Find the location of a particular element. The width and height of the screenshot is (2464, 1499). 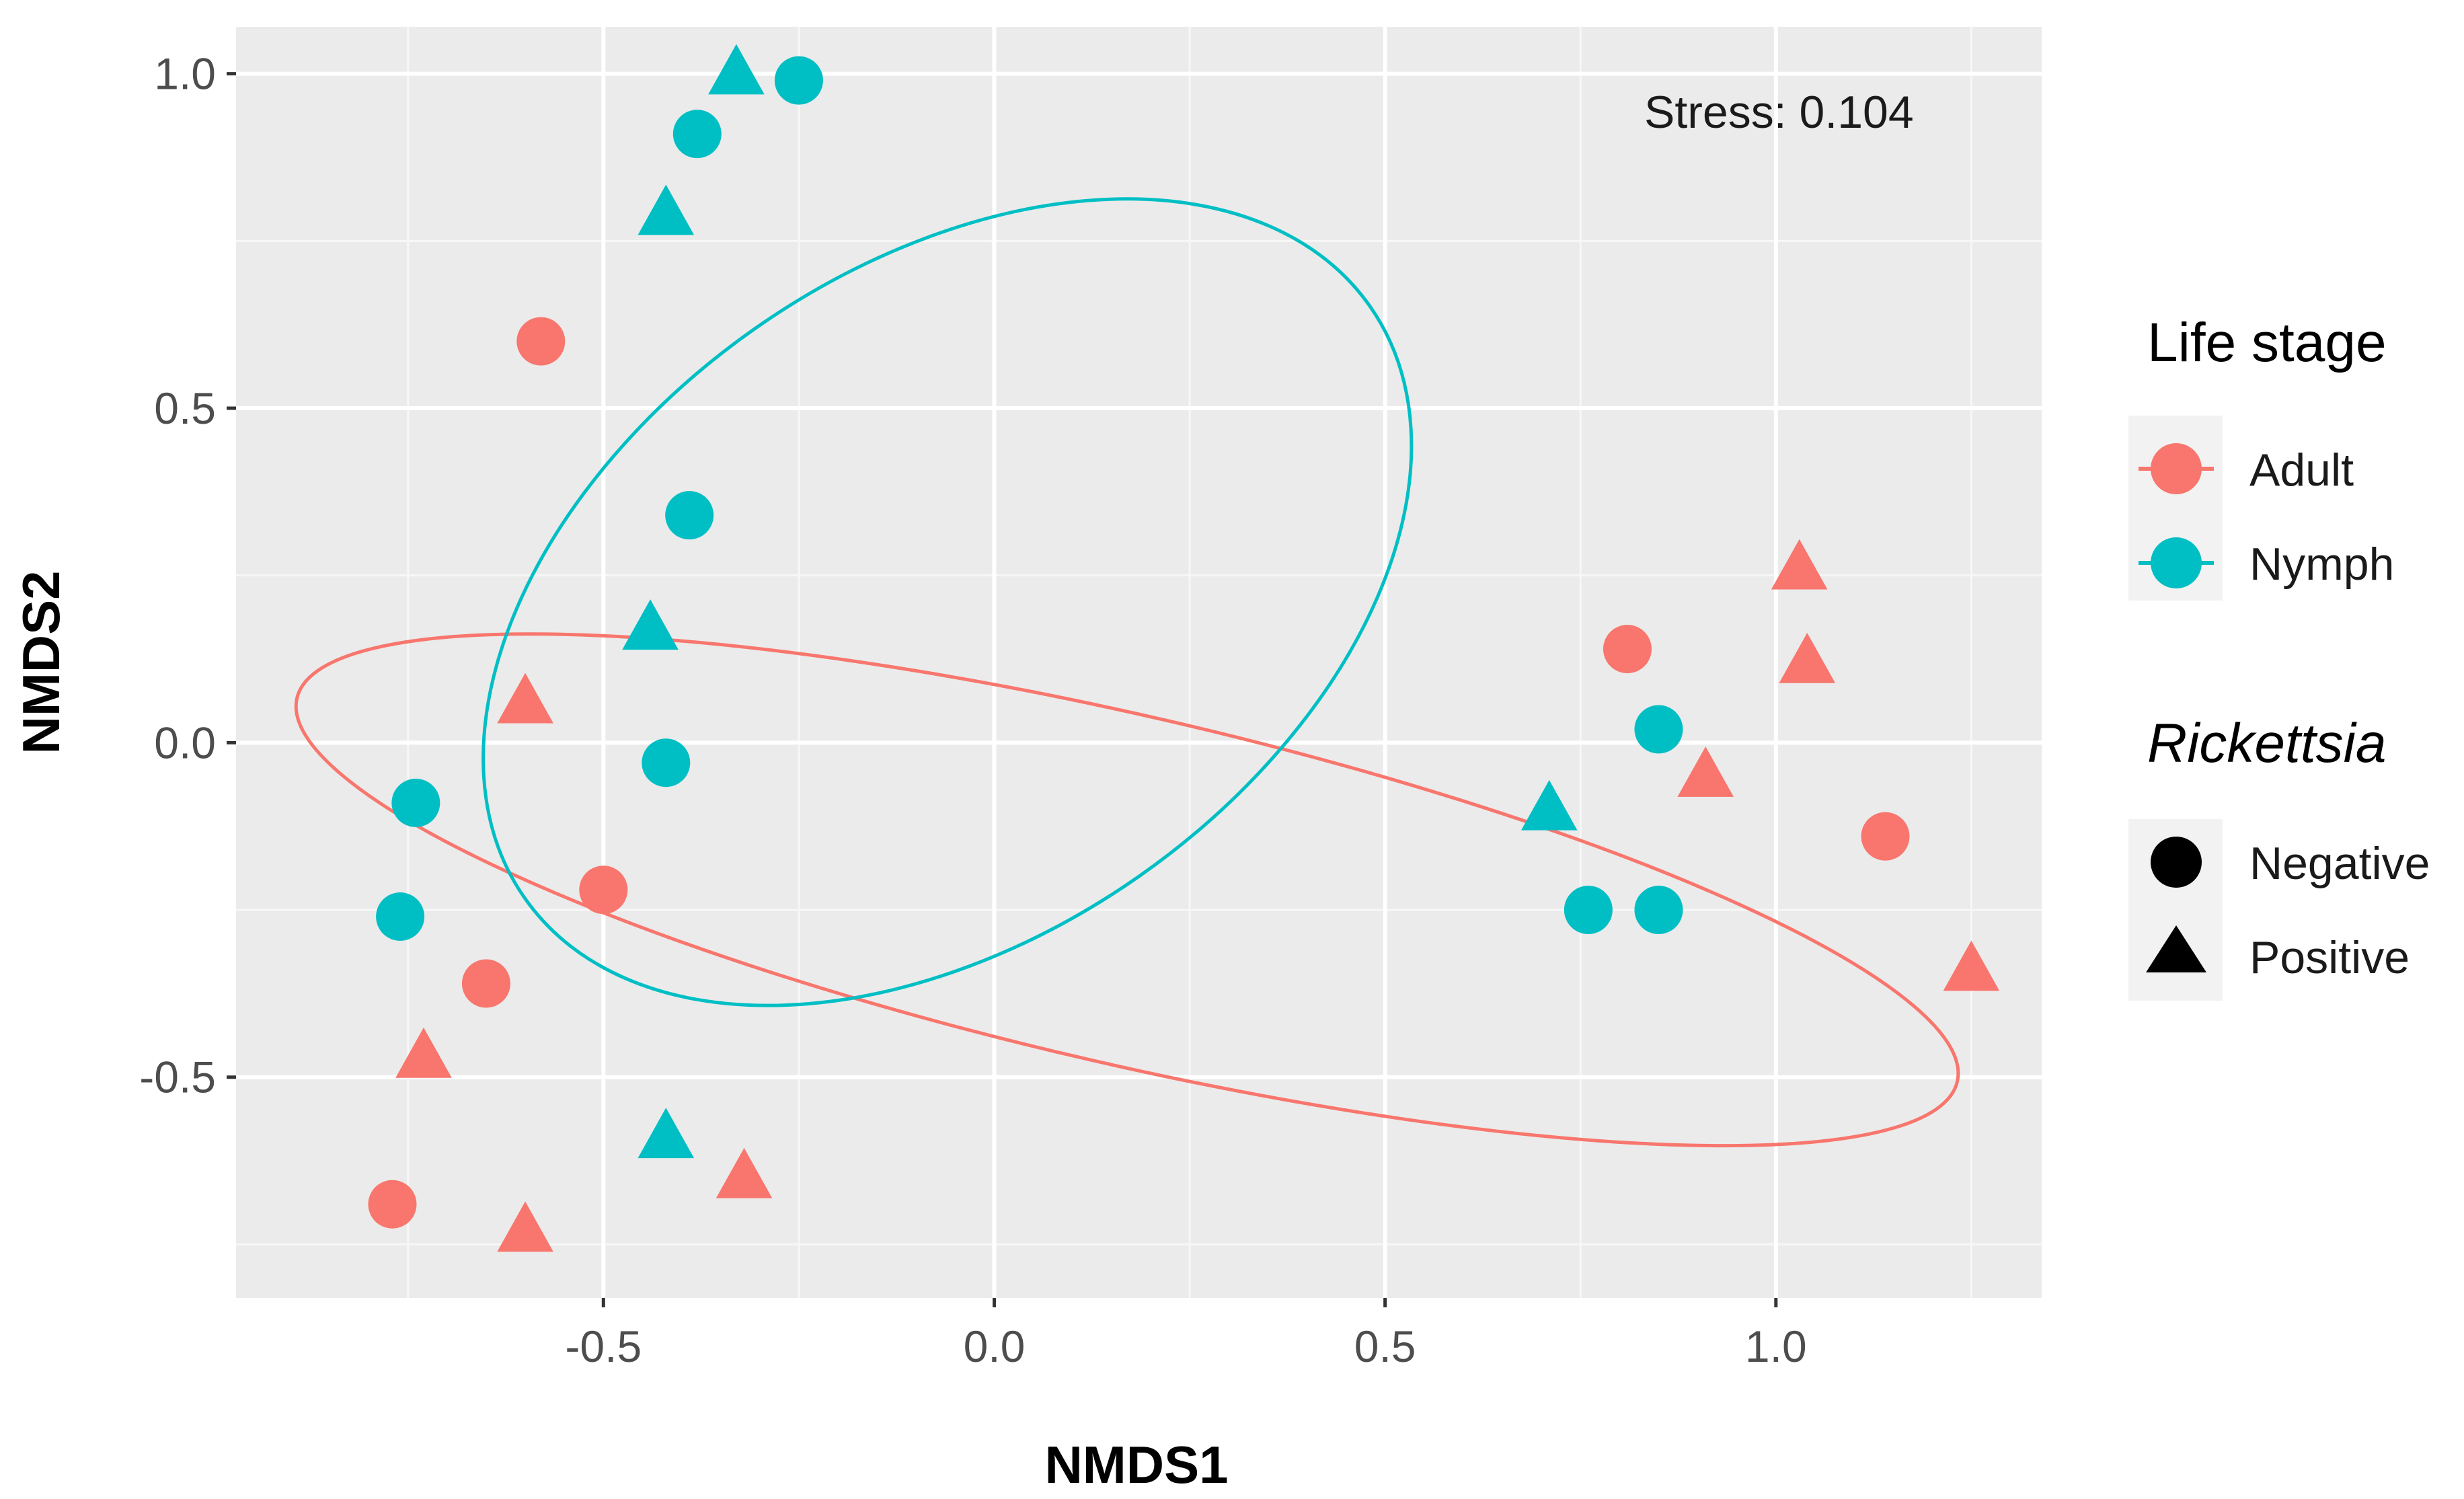

y-tick-label: 0.0 is located at coordinates (185, 742).